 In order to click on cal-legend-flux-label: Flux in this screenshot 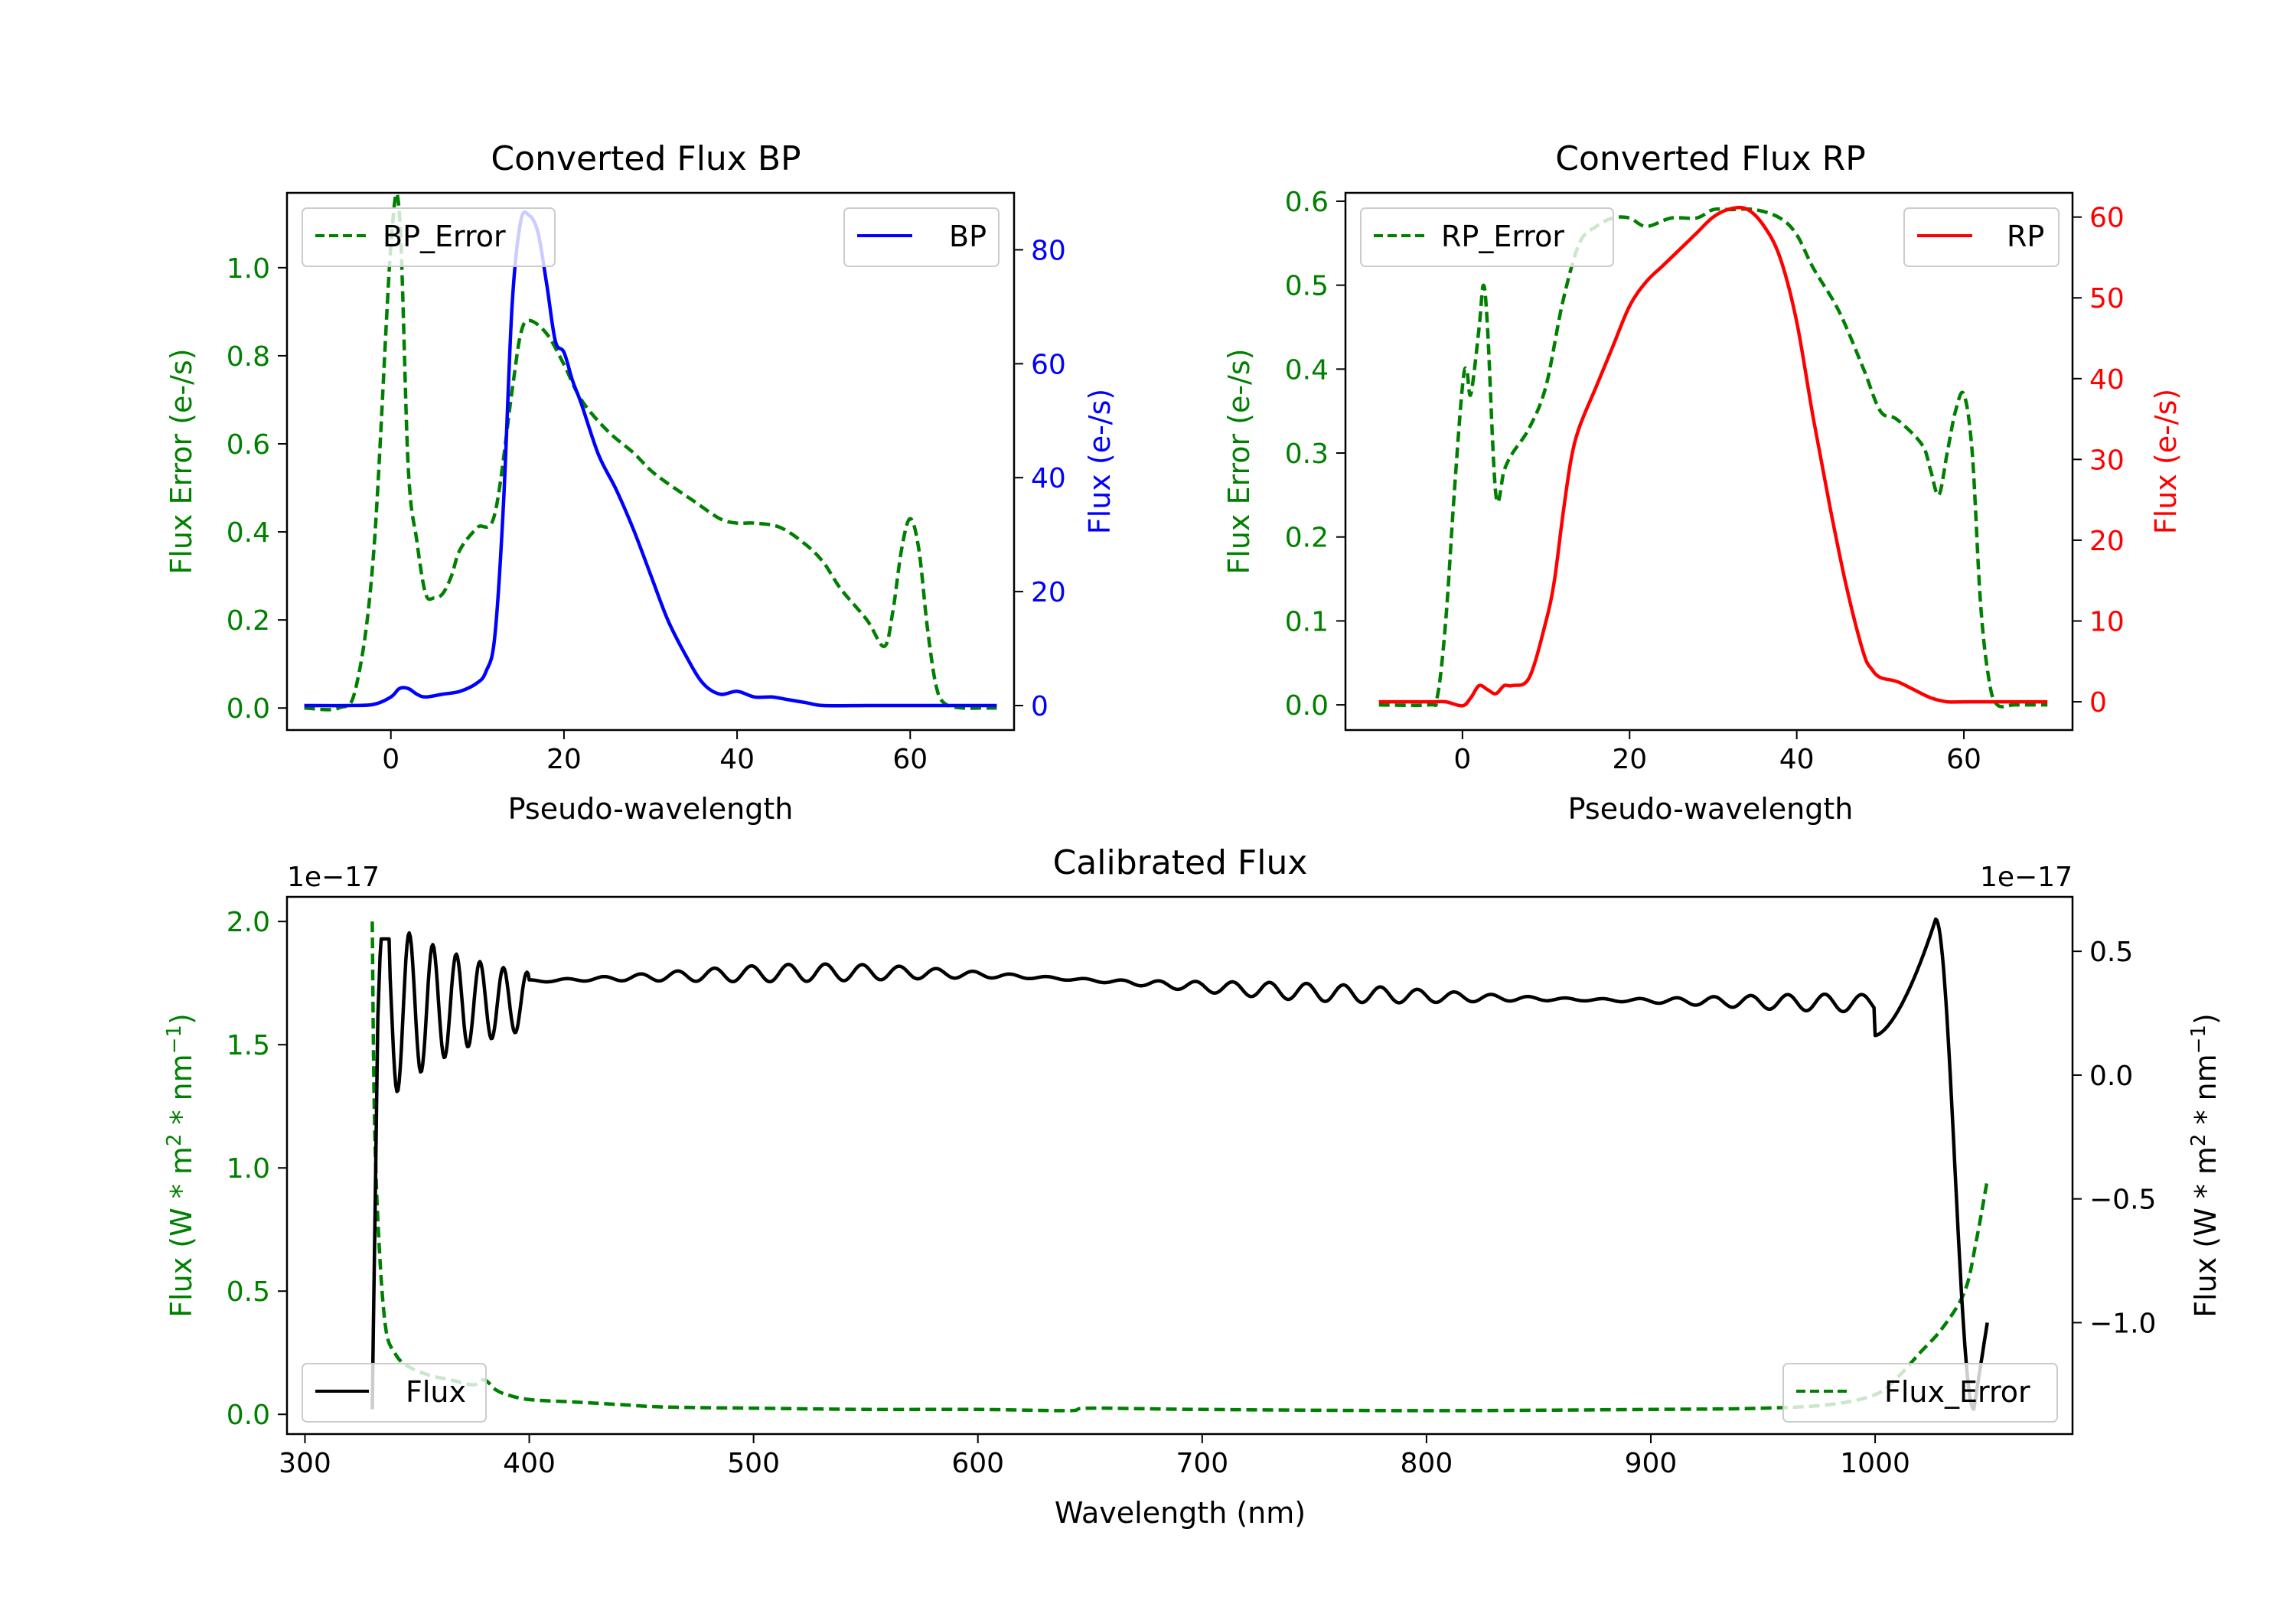, I will do `click(436, 1392)`.